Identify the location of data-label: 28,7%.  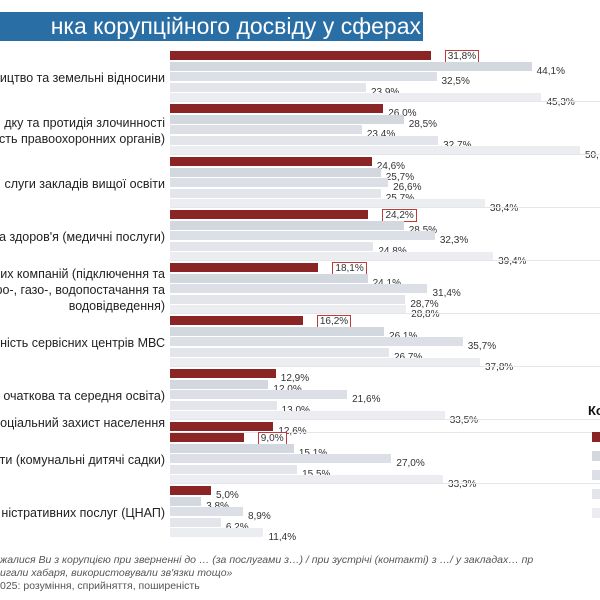
(424, 304).